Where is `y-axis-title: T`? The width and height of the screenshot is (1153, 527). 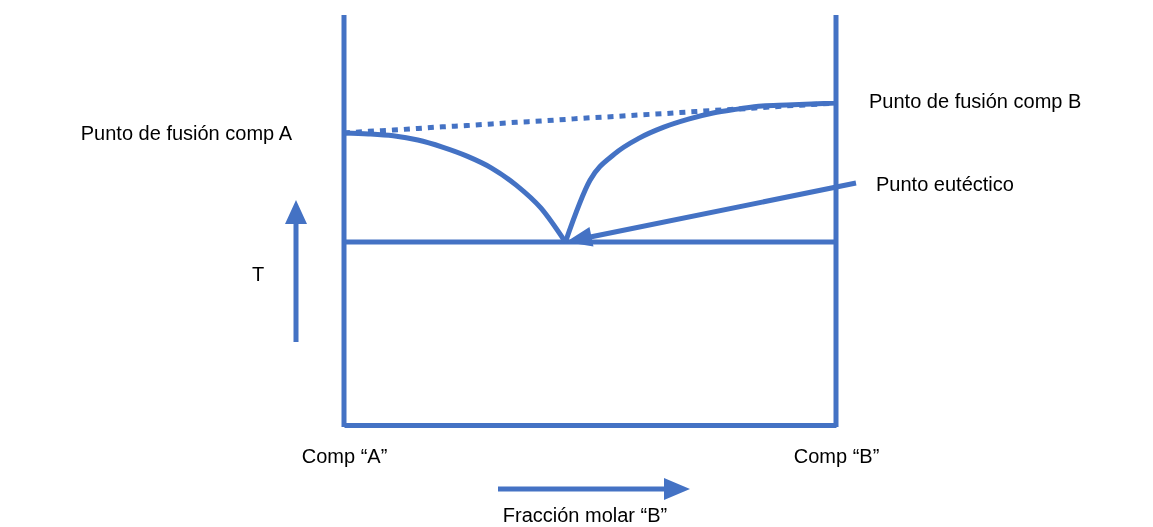
y-axis-title: T is located at coordinates (258, 274).